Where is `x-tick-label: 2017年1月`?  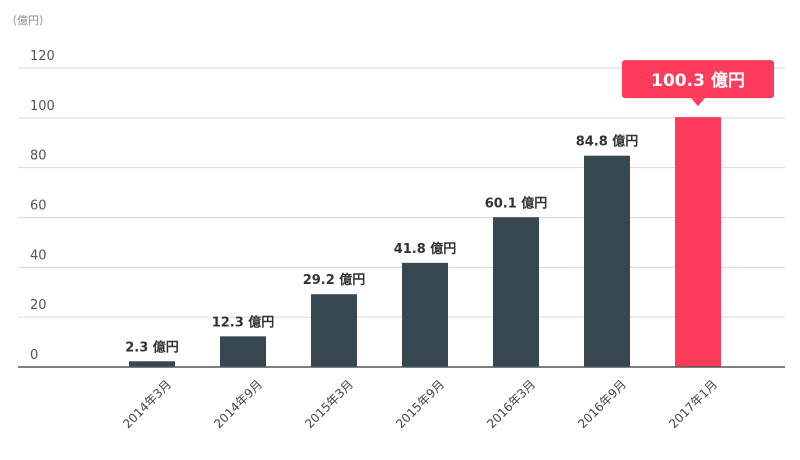
x-tick-label: 2017年1月 is located at coordinates (693, 404).